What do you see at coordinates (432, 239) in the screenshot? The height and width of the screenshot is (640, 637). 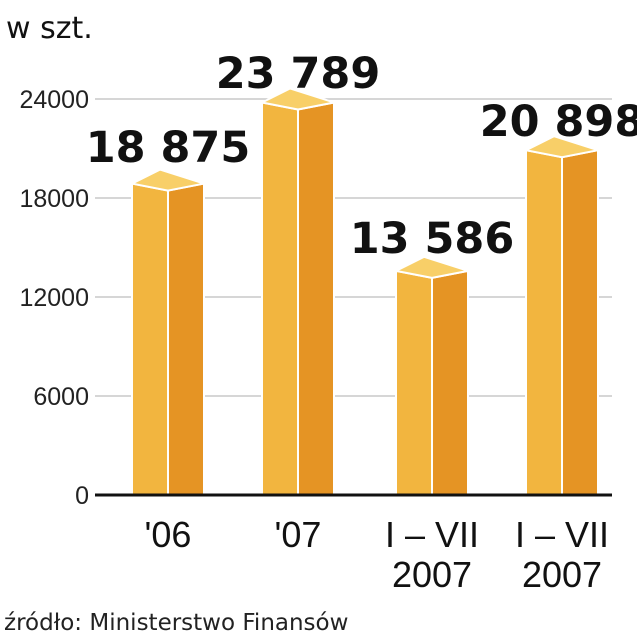 I see `value-label: 13 586` at bounding box center [432, 239].